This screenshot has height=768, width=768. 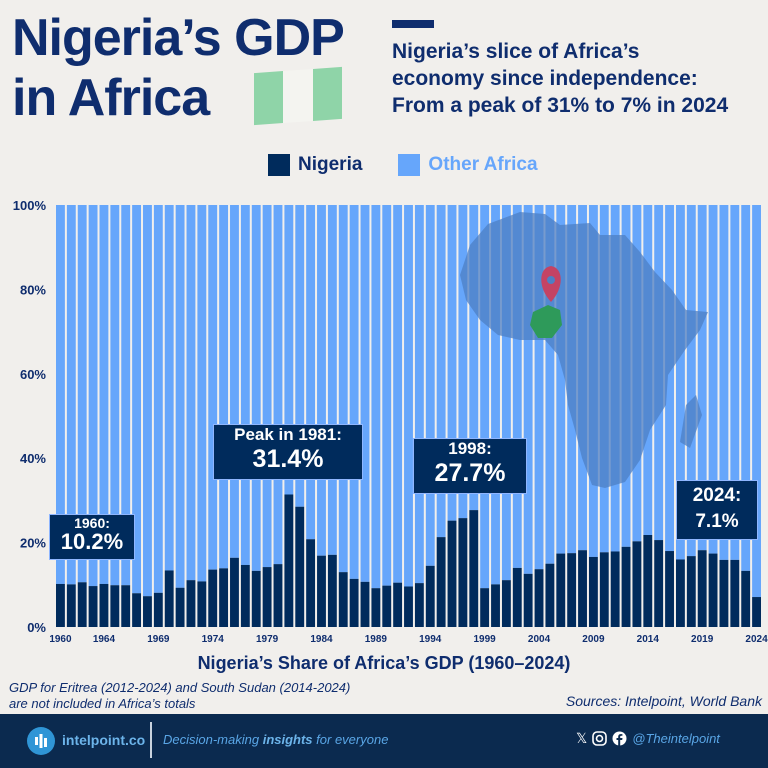 What do you see at coordinates (483, 164) in the screenshot?
I see `legend-label-other: Other Africa` at bounding box center [483, 164].